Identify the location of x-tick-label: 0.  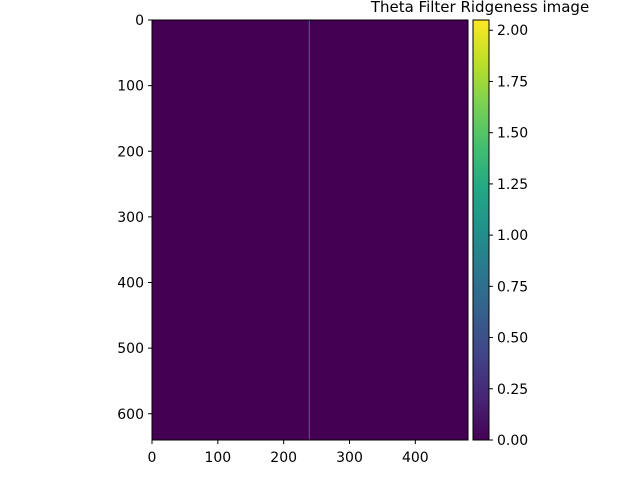
(152, 458).